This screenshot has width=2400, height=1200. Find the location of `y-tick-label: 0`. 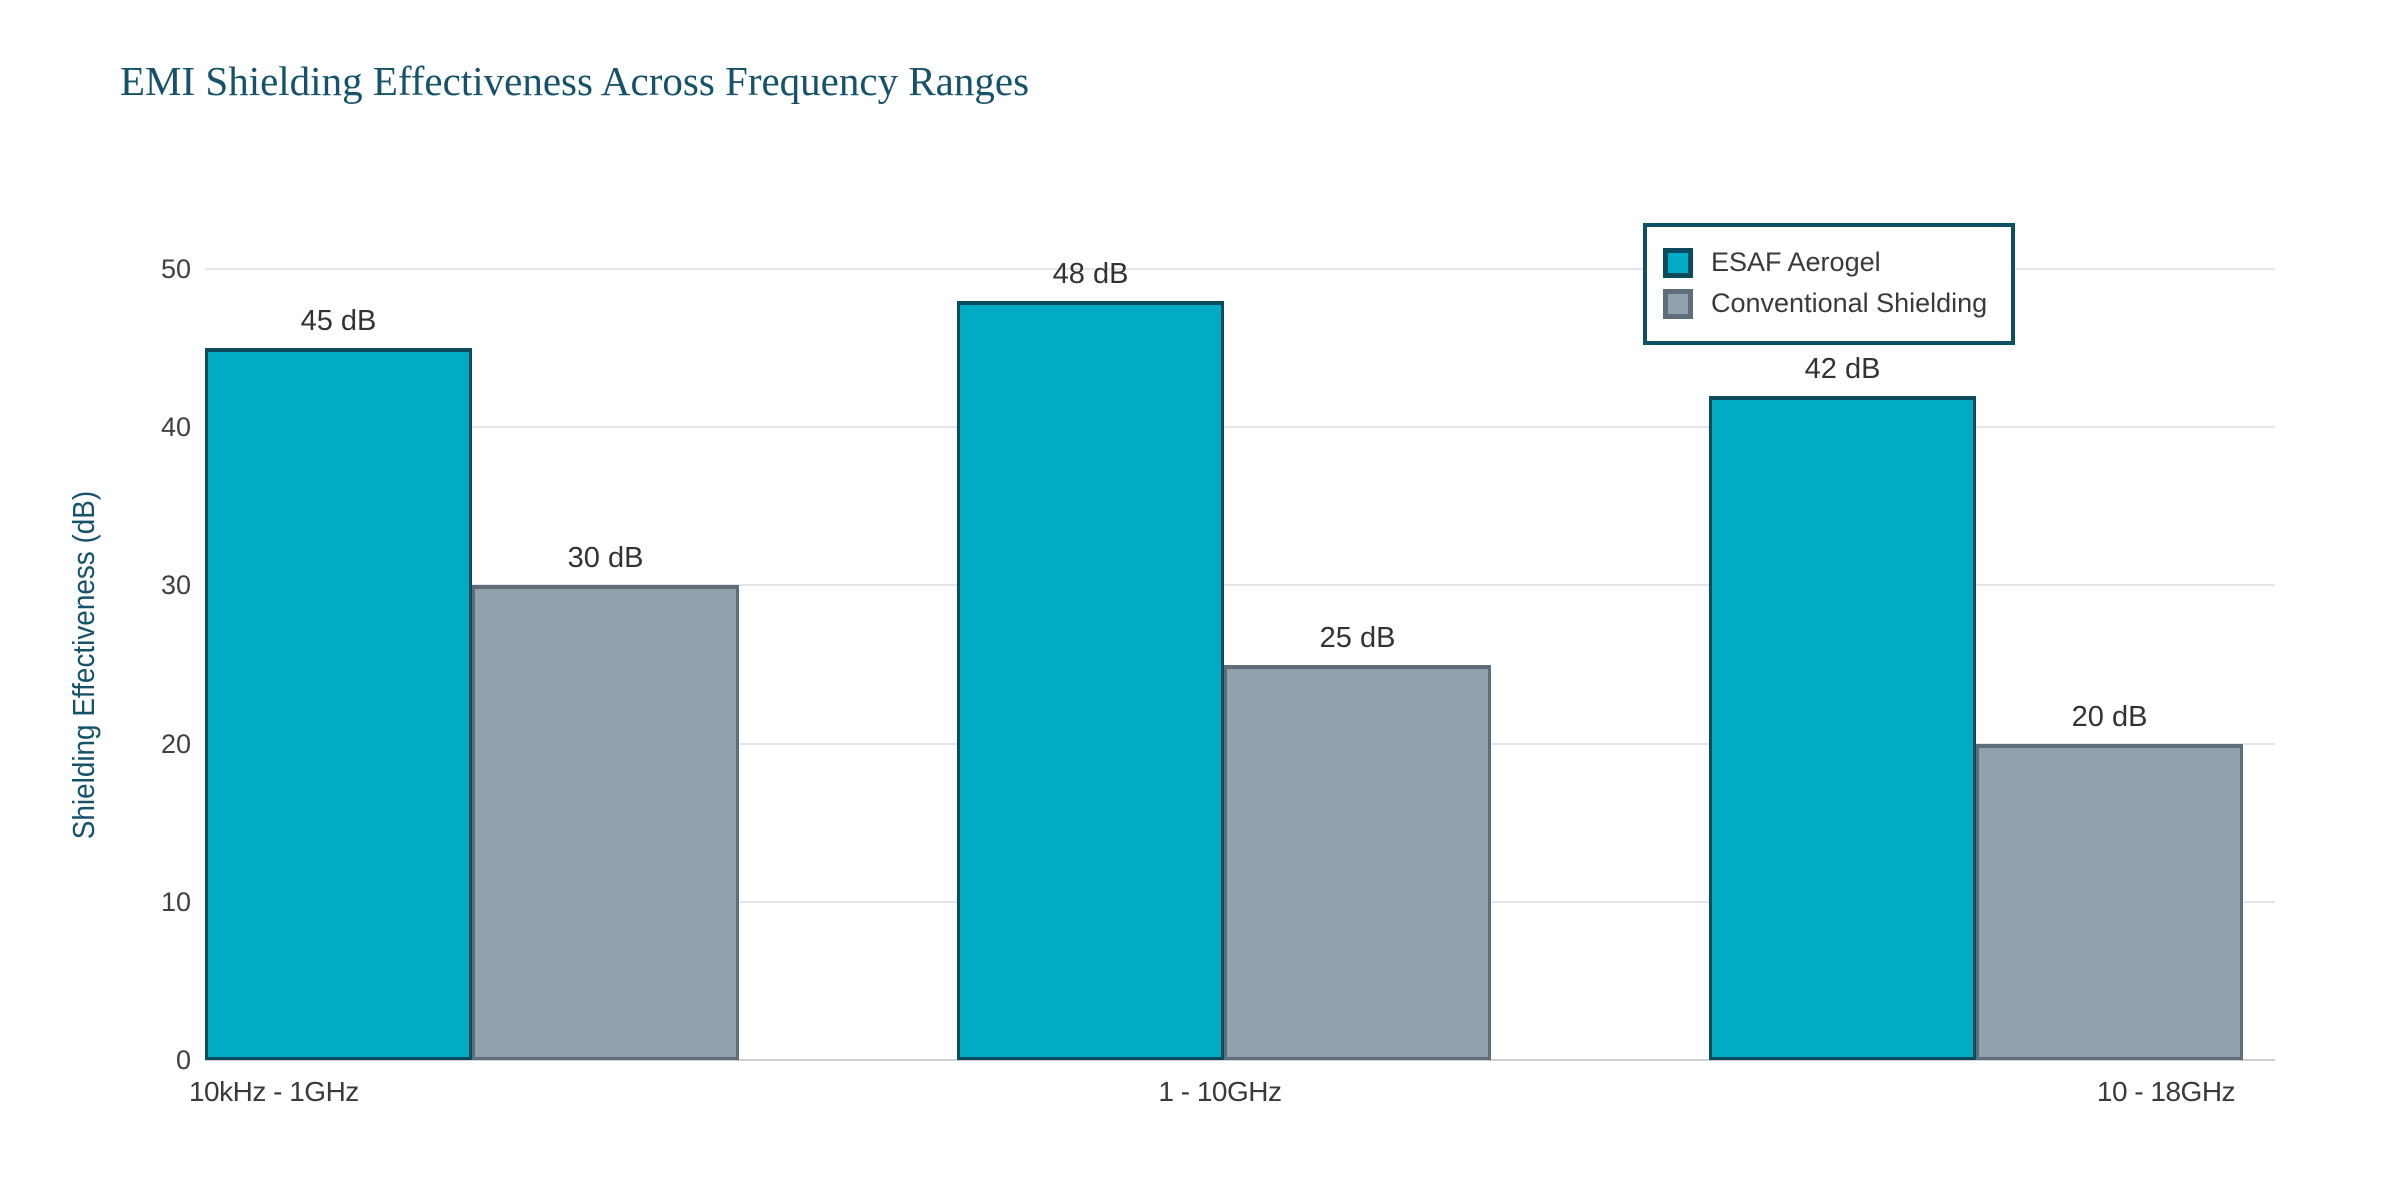

y-tick-label: 0 is located at coordinates (183, 1060).